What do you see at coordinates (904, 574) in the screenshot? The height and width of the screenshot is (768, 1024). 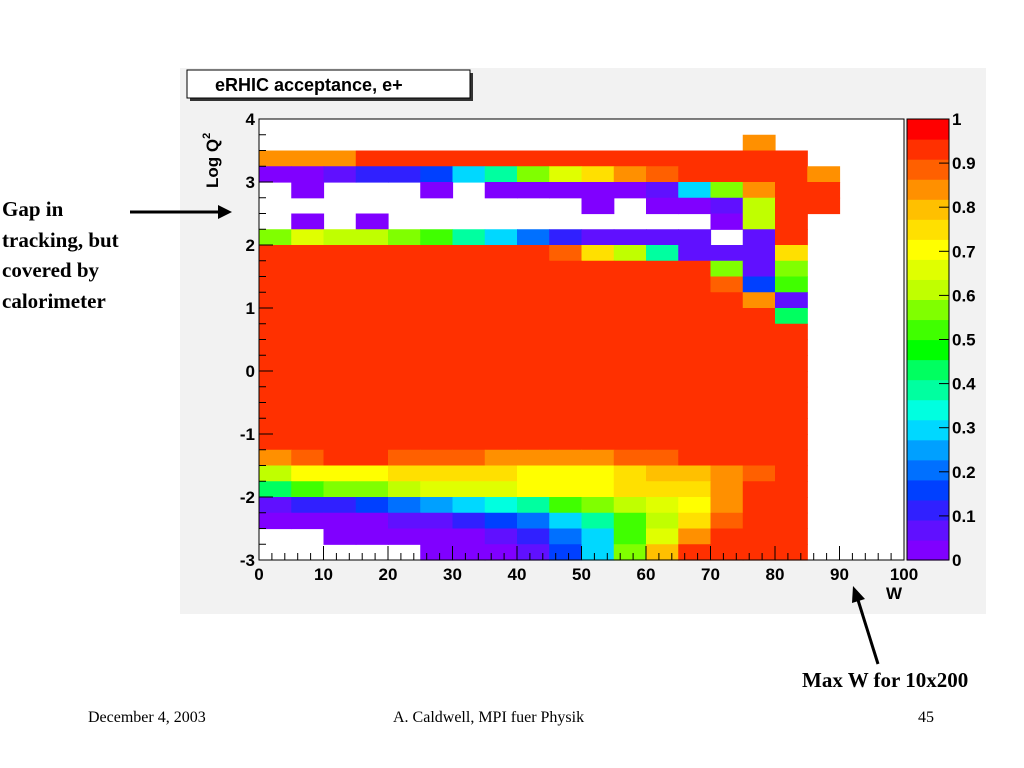 I see `x-tick-label: 100` at bounding box center [904, 574].